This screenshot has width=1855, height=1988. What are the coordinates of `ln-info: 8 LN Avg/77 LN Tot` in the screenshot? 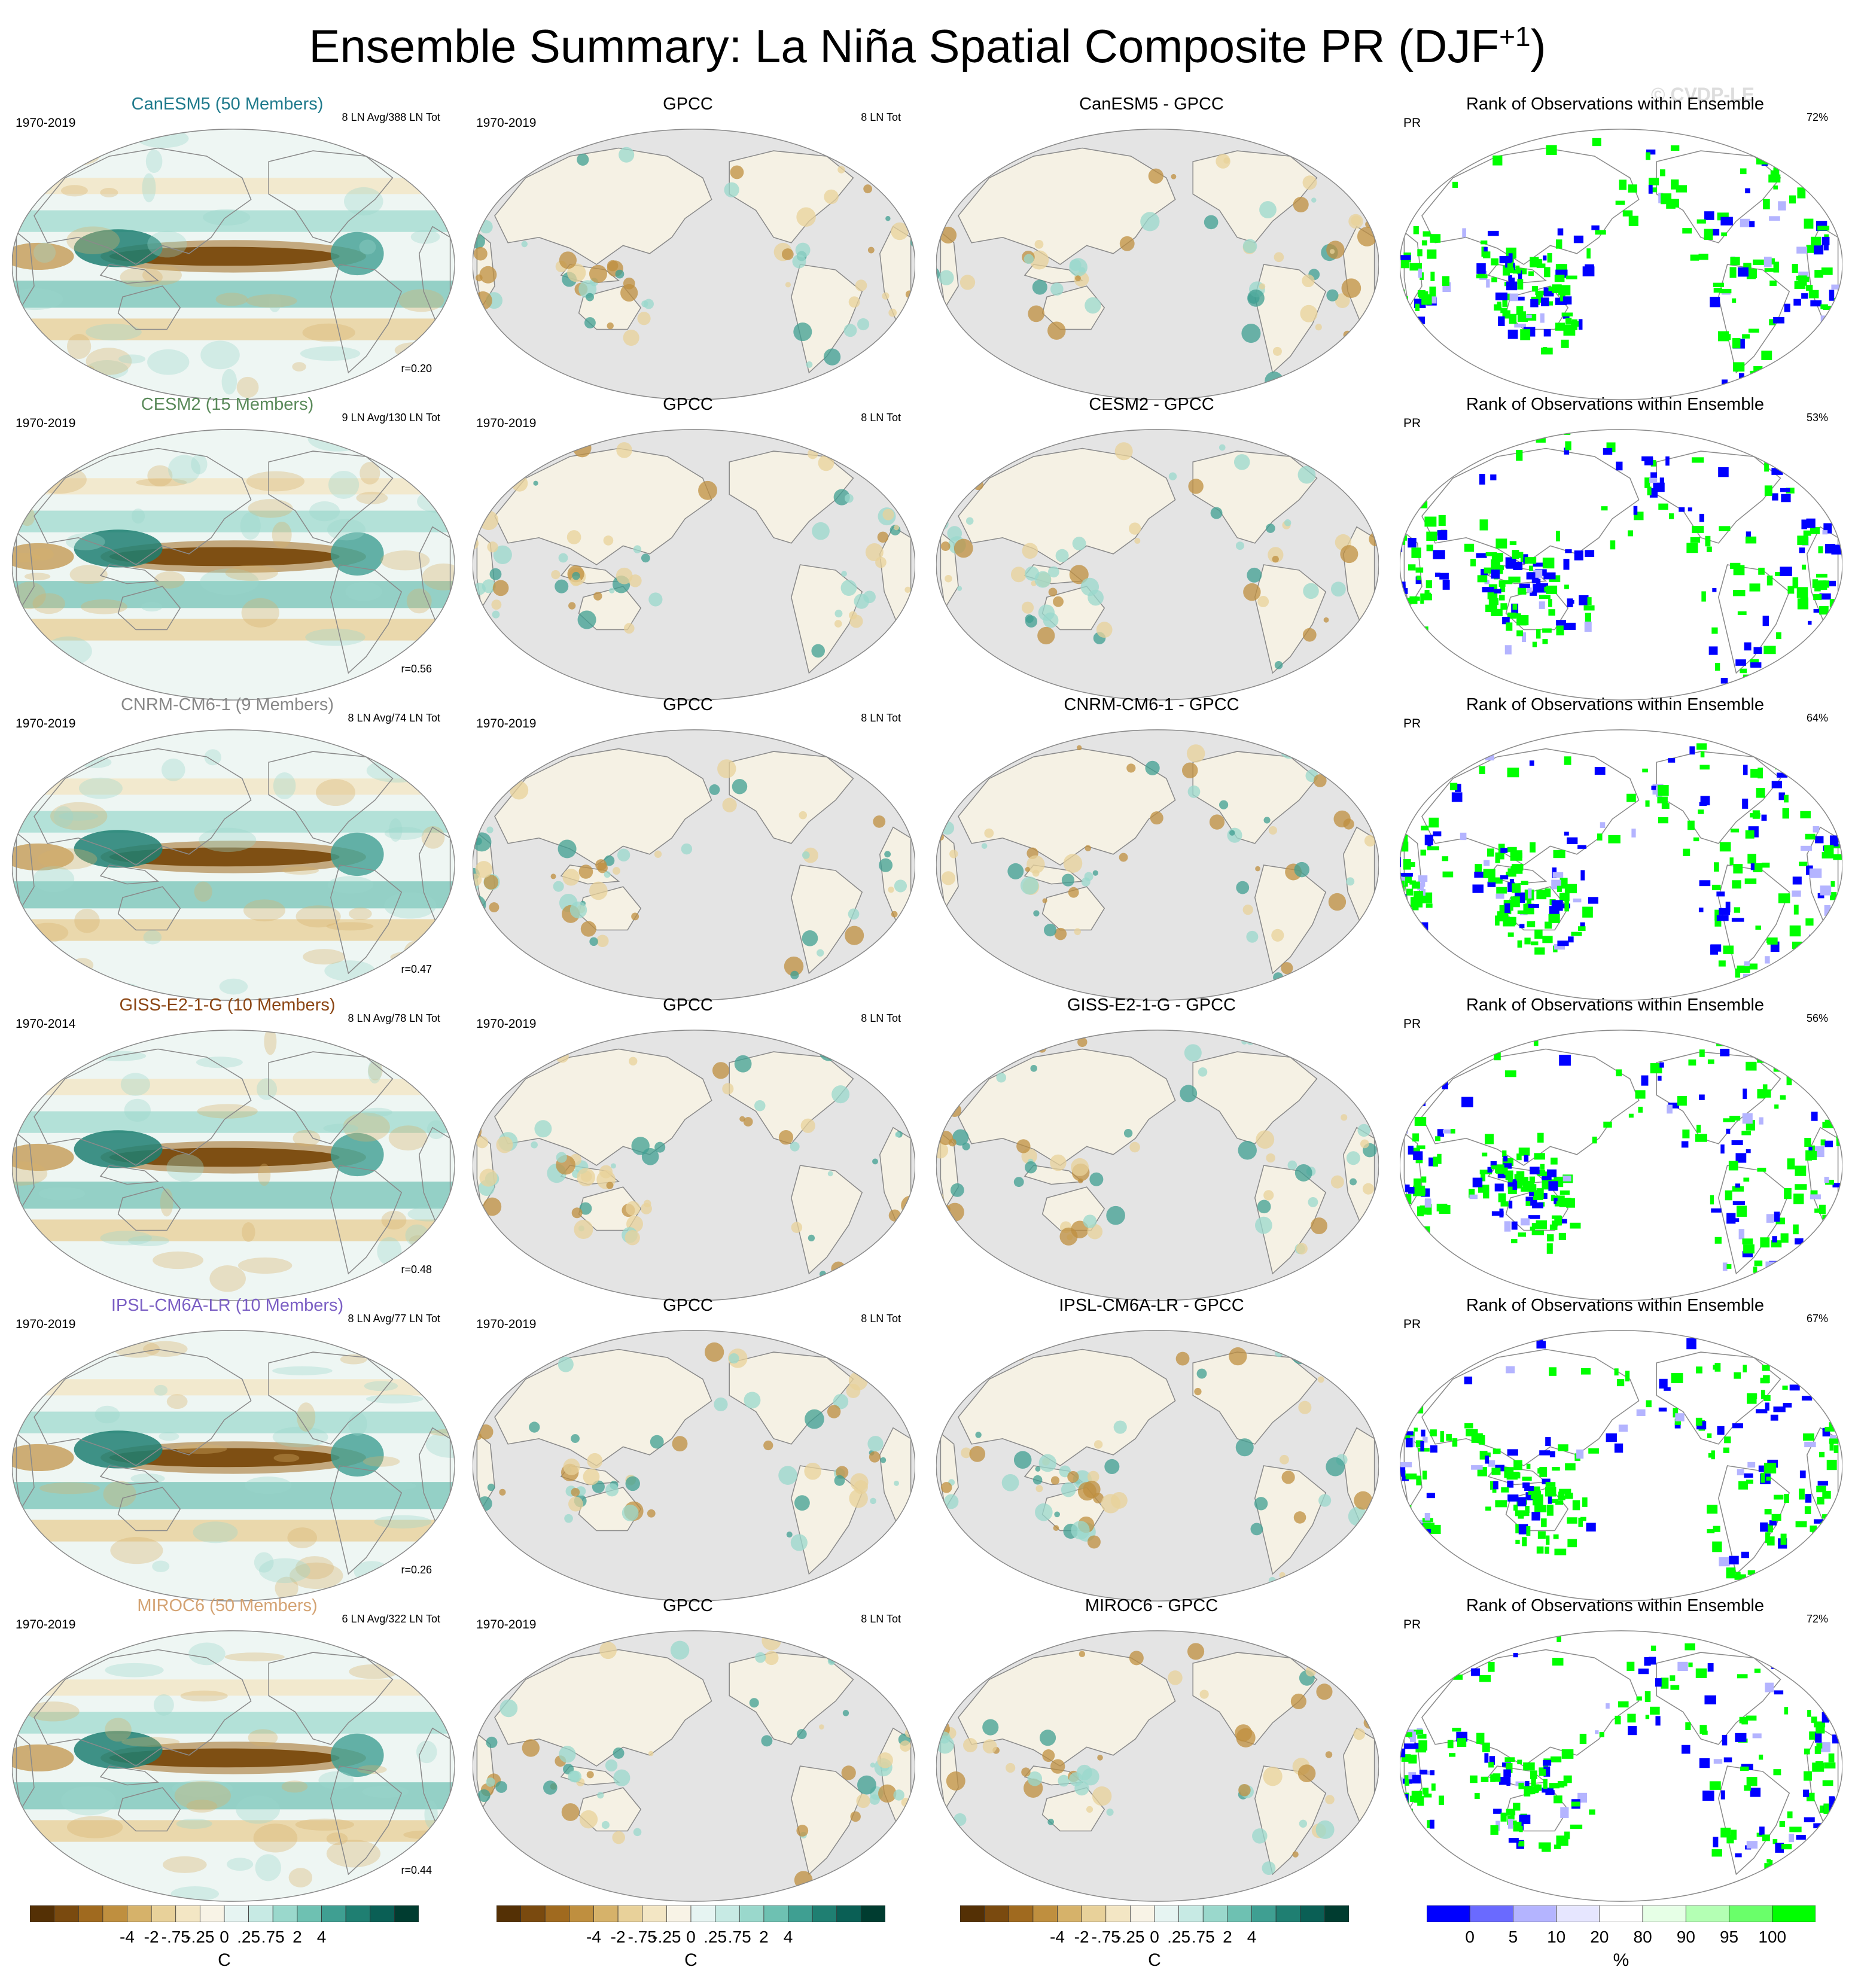 It's located at (394, 1319).